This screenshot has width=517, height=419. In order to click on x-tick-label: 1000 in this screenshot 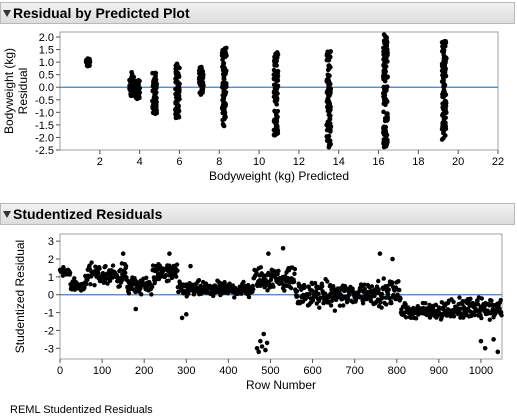, I will do `click(481, 371)`.